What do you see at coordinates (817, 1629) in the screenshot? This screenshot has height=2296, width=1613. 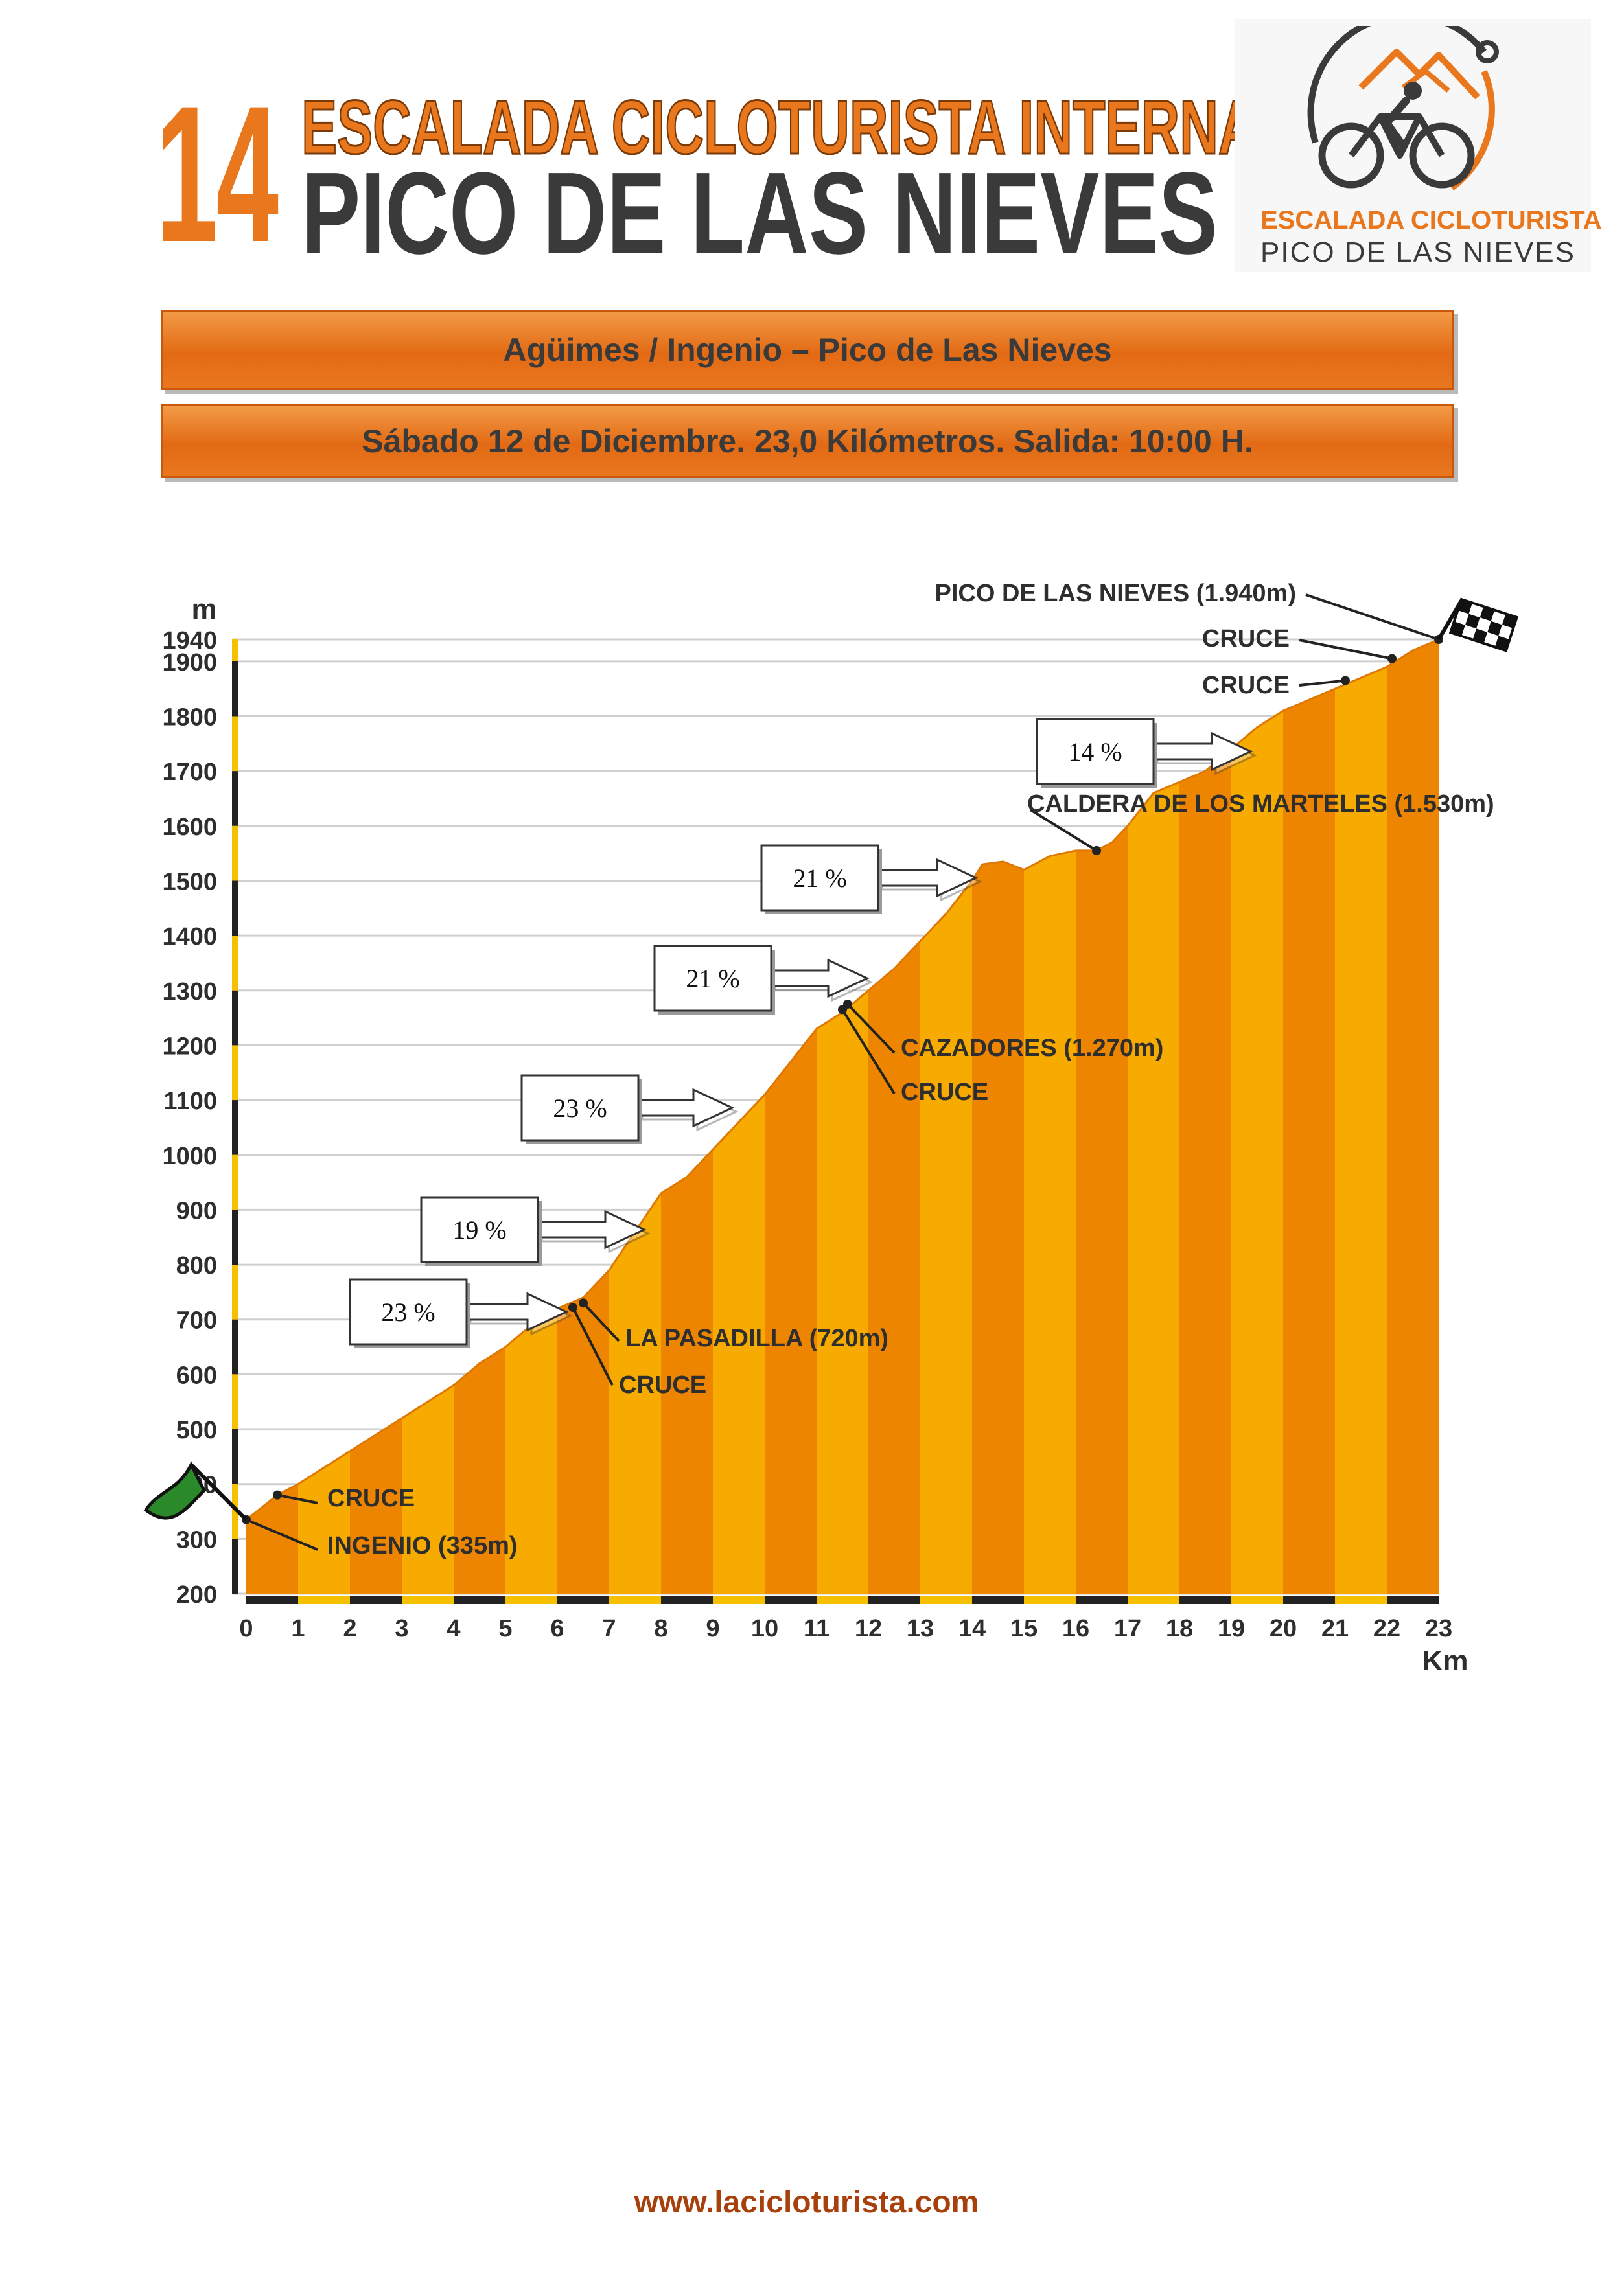 I see `x-tick-label: 11` at bounding box center [817, 1629].